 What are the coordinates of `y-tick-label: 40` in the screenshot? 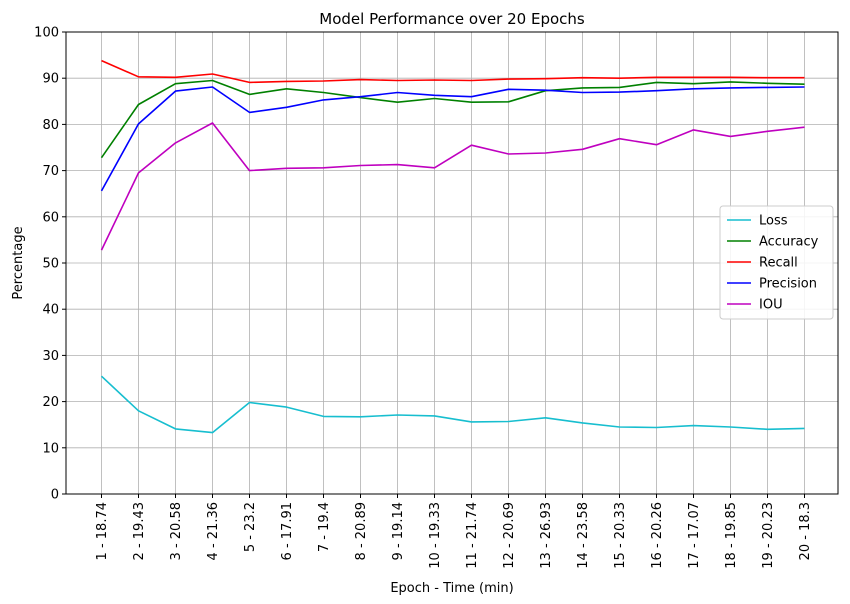 It's located at (50, 310).